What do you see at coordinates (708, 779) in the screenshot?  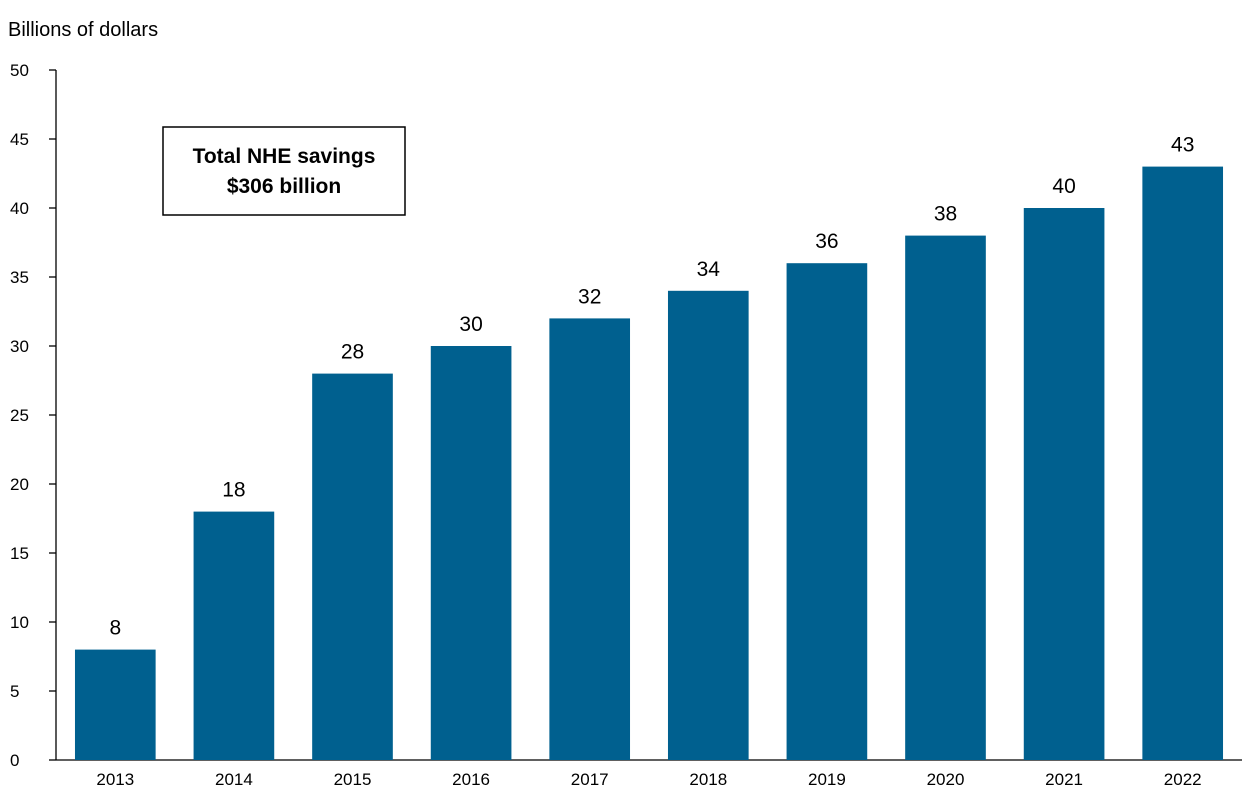 I see `x-tick-label-2018: 2018` at bounding box center [708, 779].